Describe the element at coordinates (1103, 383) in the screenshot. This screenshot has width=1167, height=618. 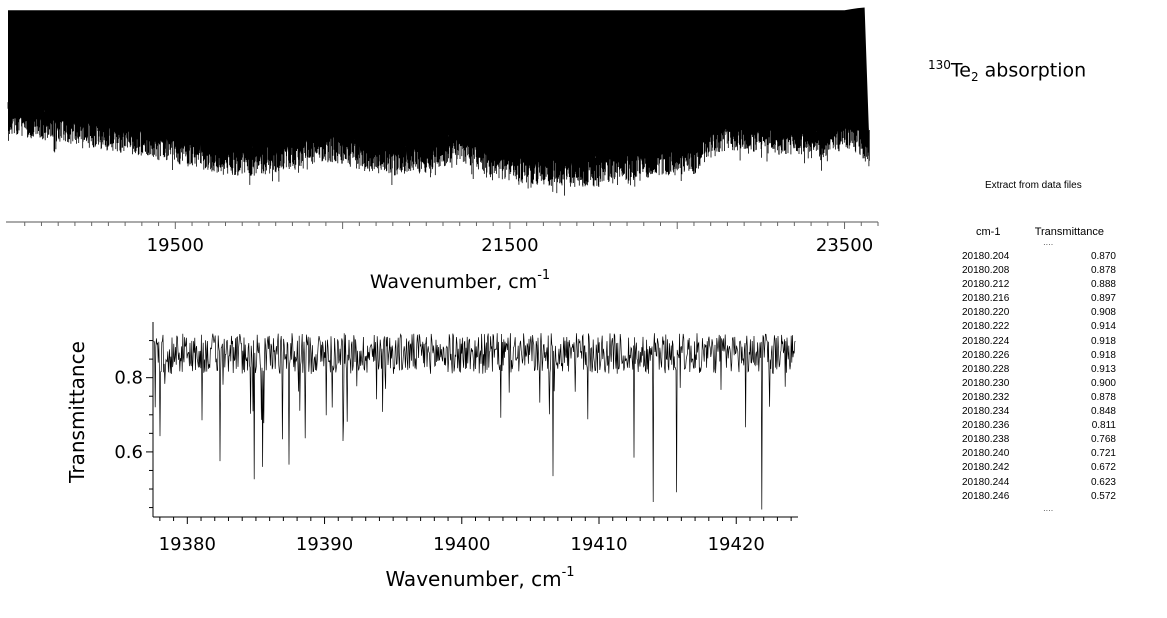
I see `cell-transmittance: 0.900` at that location.